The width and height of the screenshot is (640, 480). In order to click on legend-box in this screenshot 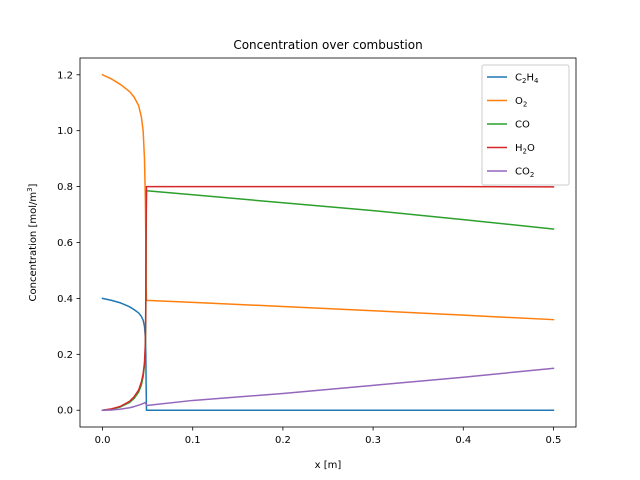, I will do `click(525, 125)`.